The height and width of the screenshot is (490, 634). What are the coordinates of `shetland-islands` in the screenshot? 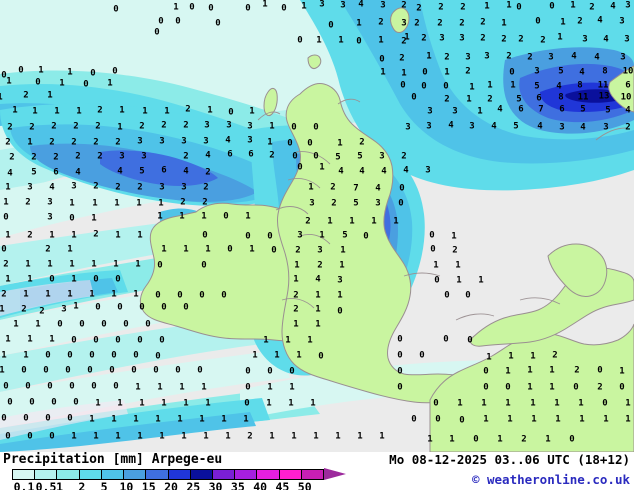 It's located at (400, 20).